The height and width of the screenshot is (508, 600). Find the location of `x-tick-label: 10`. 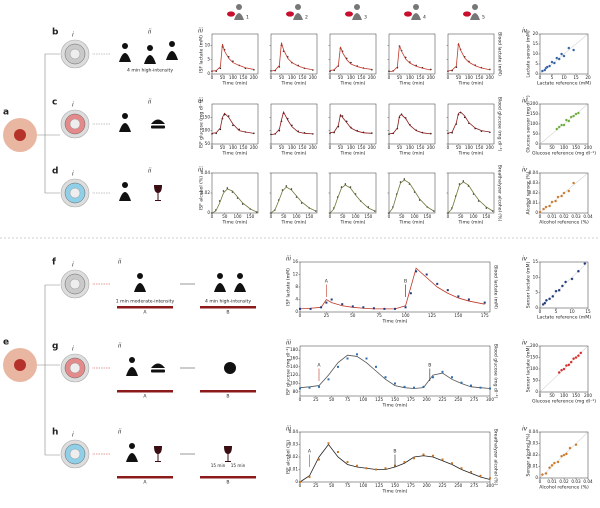

x-tick-label: 10 is located at coordinates (572, 311).